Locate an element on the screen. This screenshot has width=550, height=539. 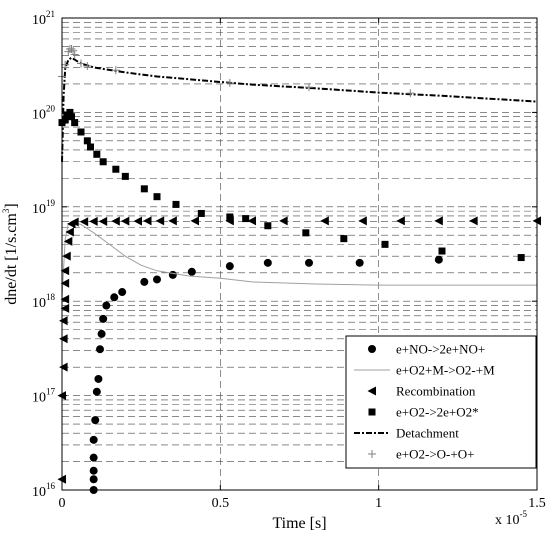
y-label-main: dne/dt [1/s.cm is located at coordinates (11, 259).